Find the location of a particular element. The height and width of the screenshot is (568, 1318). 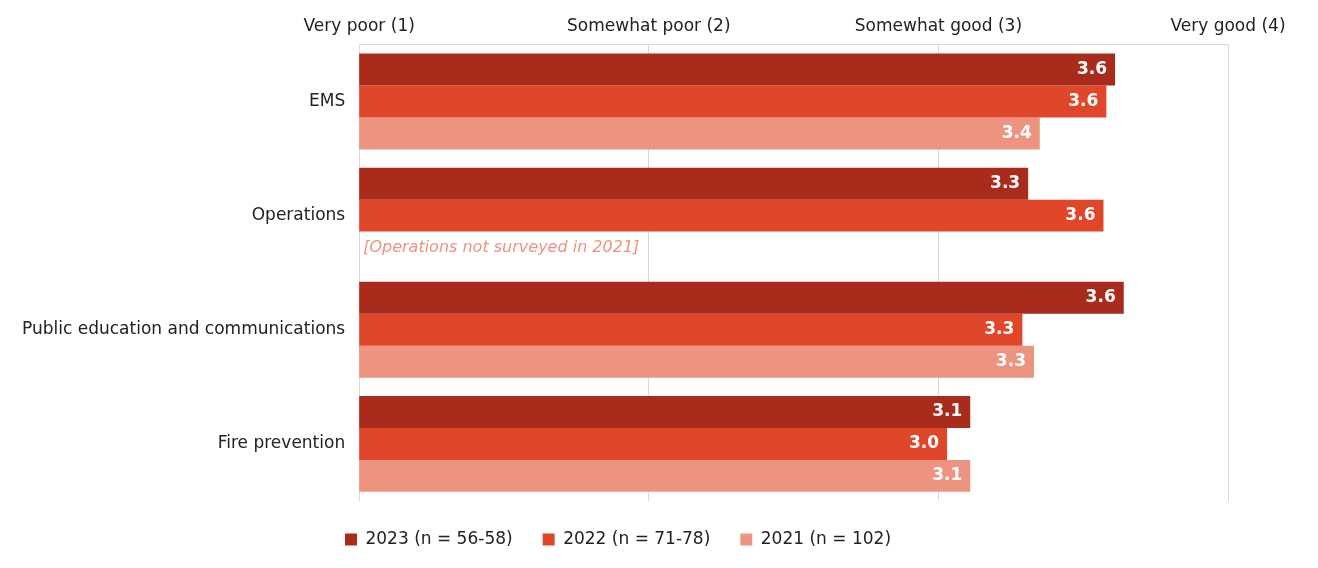

x-tick-label: Somewhat good (3) is located at coordinates (938, 24).